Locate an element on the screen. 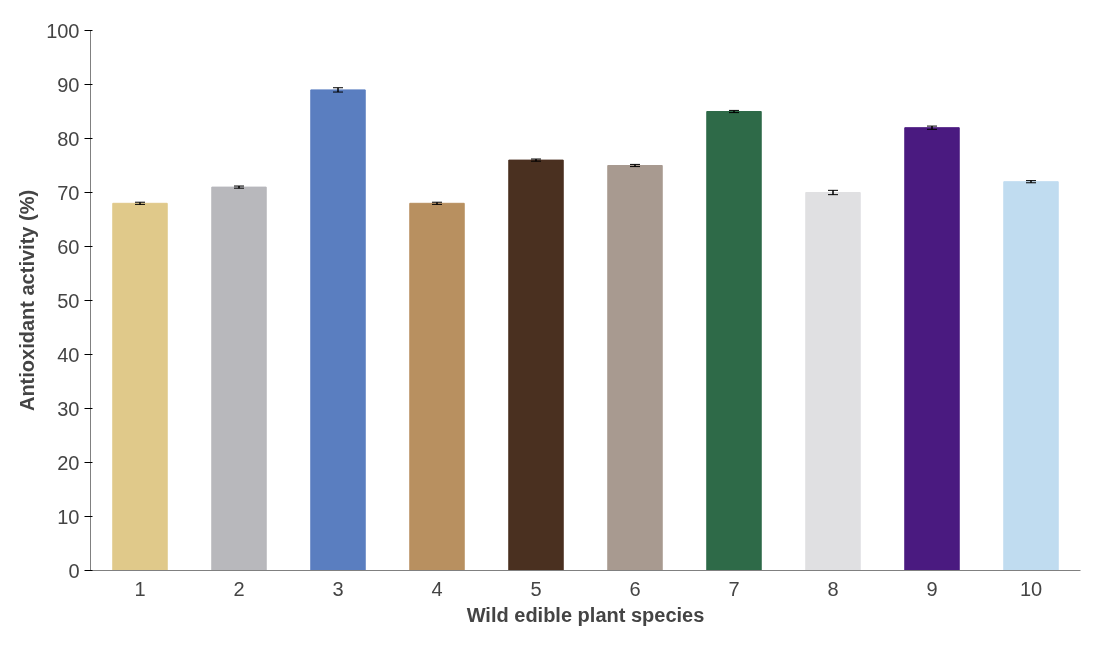 The image size is (1107, 654). x-tick-label: 9 is located at coordinates (932, 588).